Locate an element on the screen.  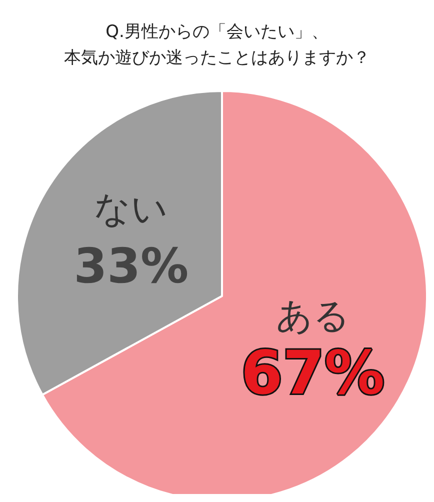
slice-label: ない is located at coordinates (131, 209).